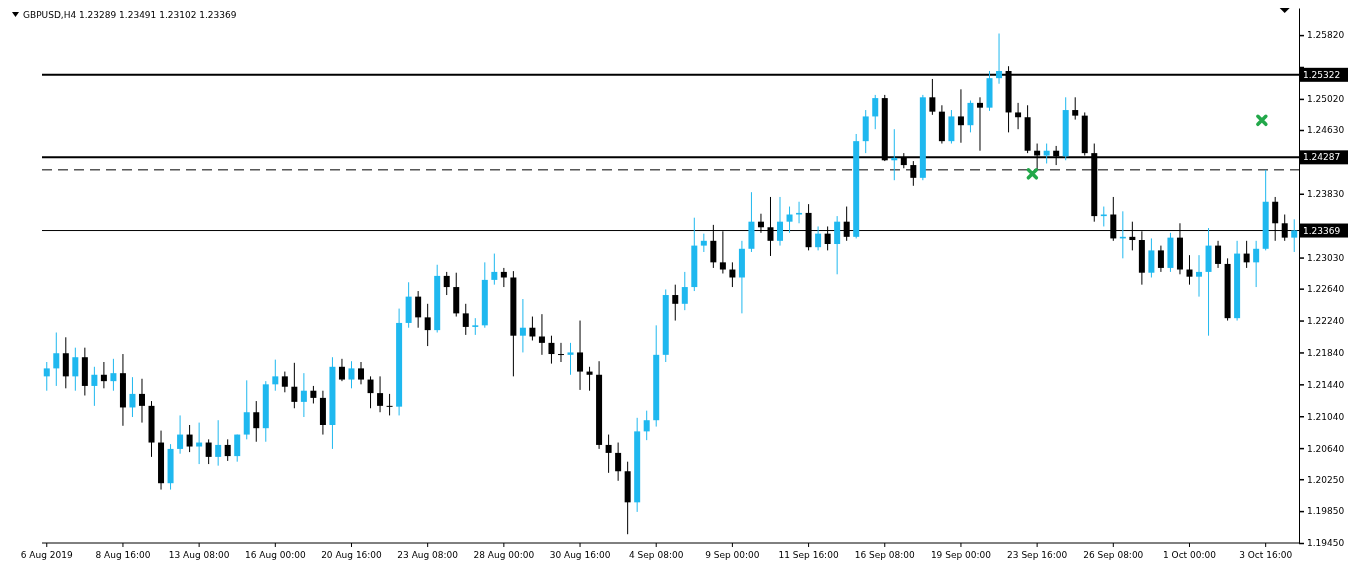  What do you see at coordinates (656, 555) in the screenshot?
I see `x-tick-label: 4 Sep 08:00` at bounding box center [656, 555].